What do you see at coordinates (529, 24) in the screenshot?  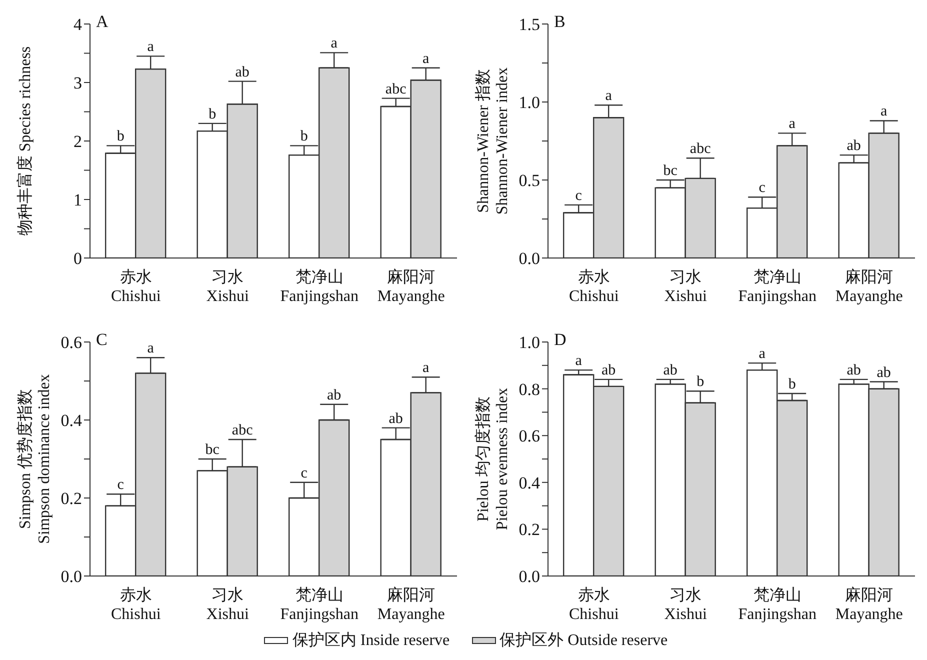 I see `y-tick-label: 1.5` at bounding box center [529, 24].